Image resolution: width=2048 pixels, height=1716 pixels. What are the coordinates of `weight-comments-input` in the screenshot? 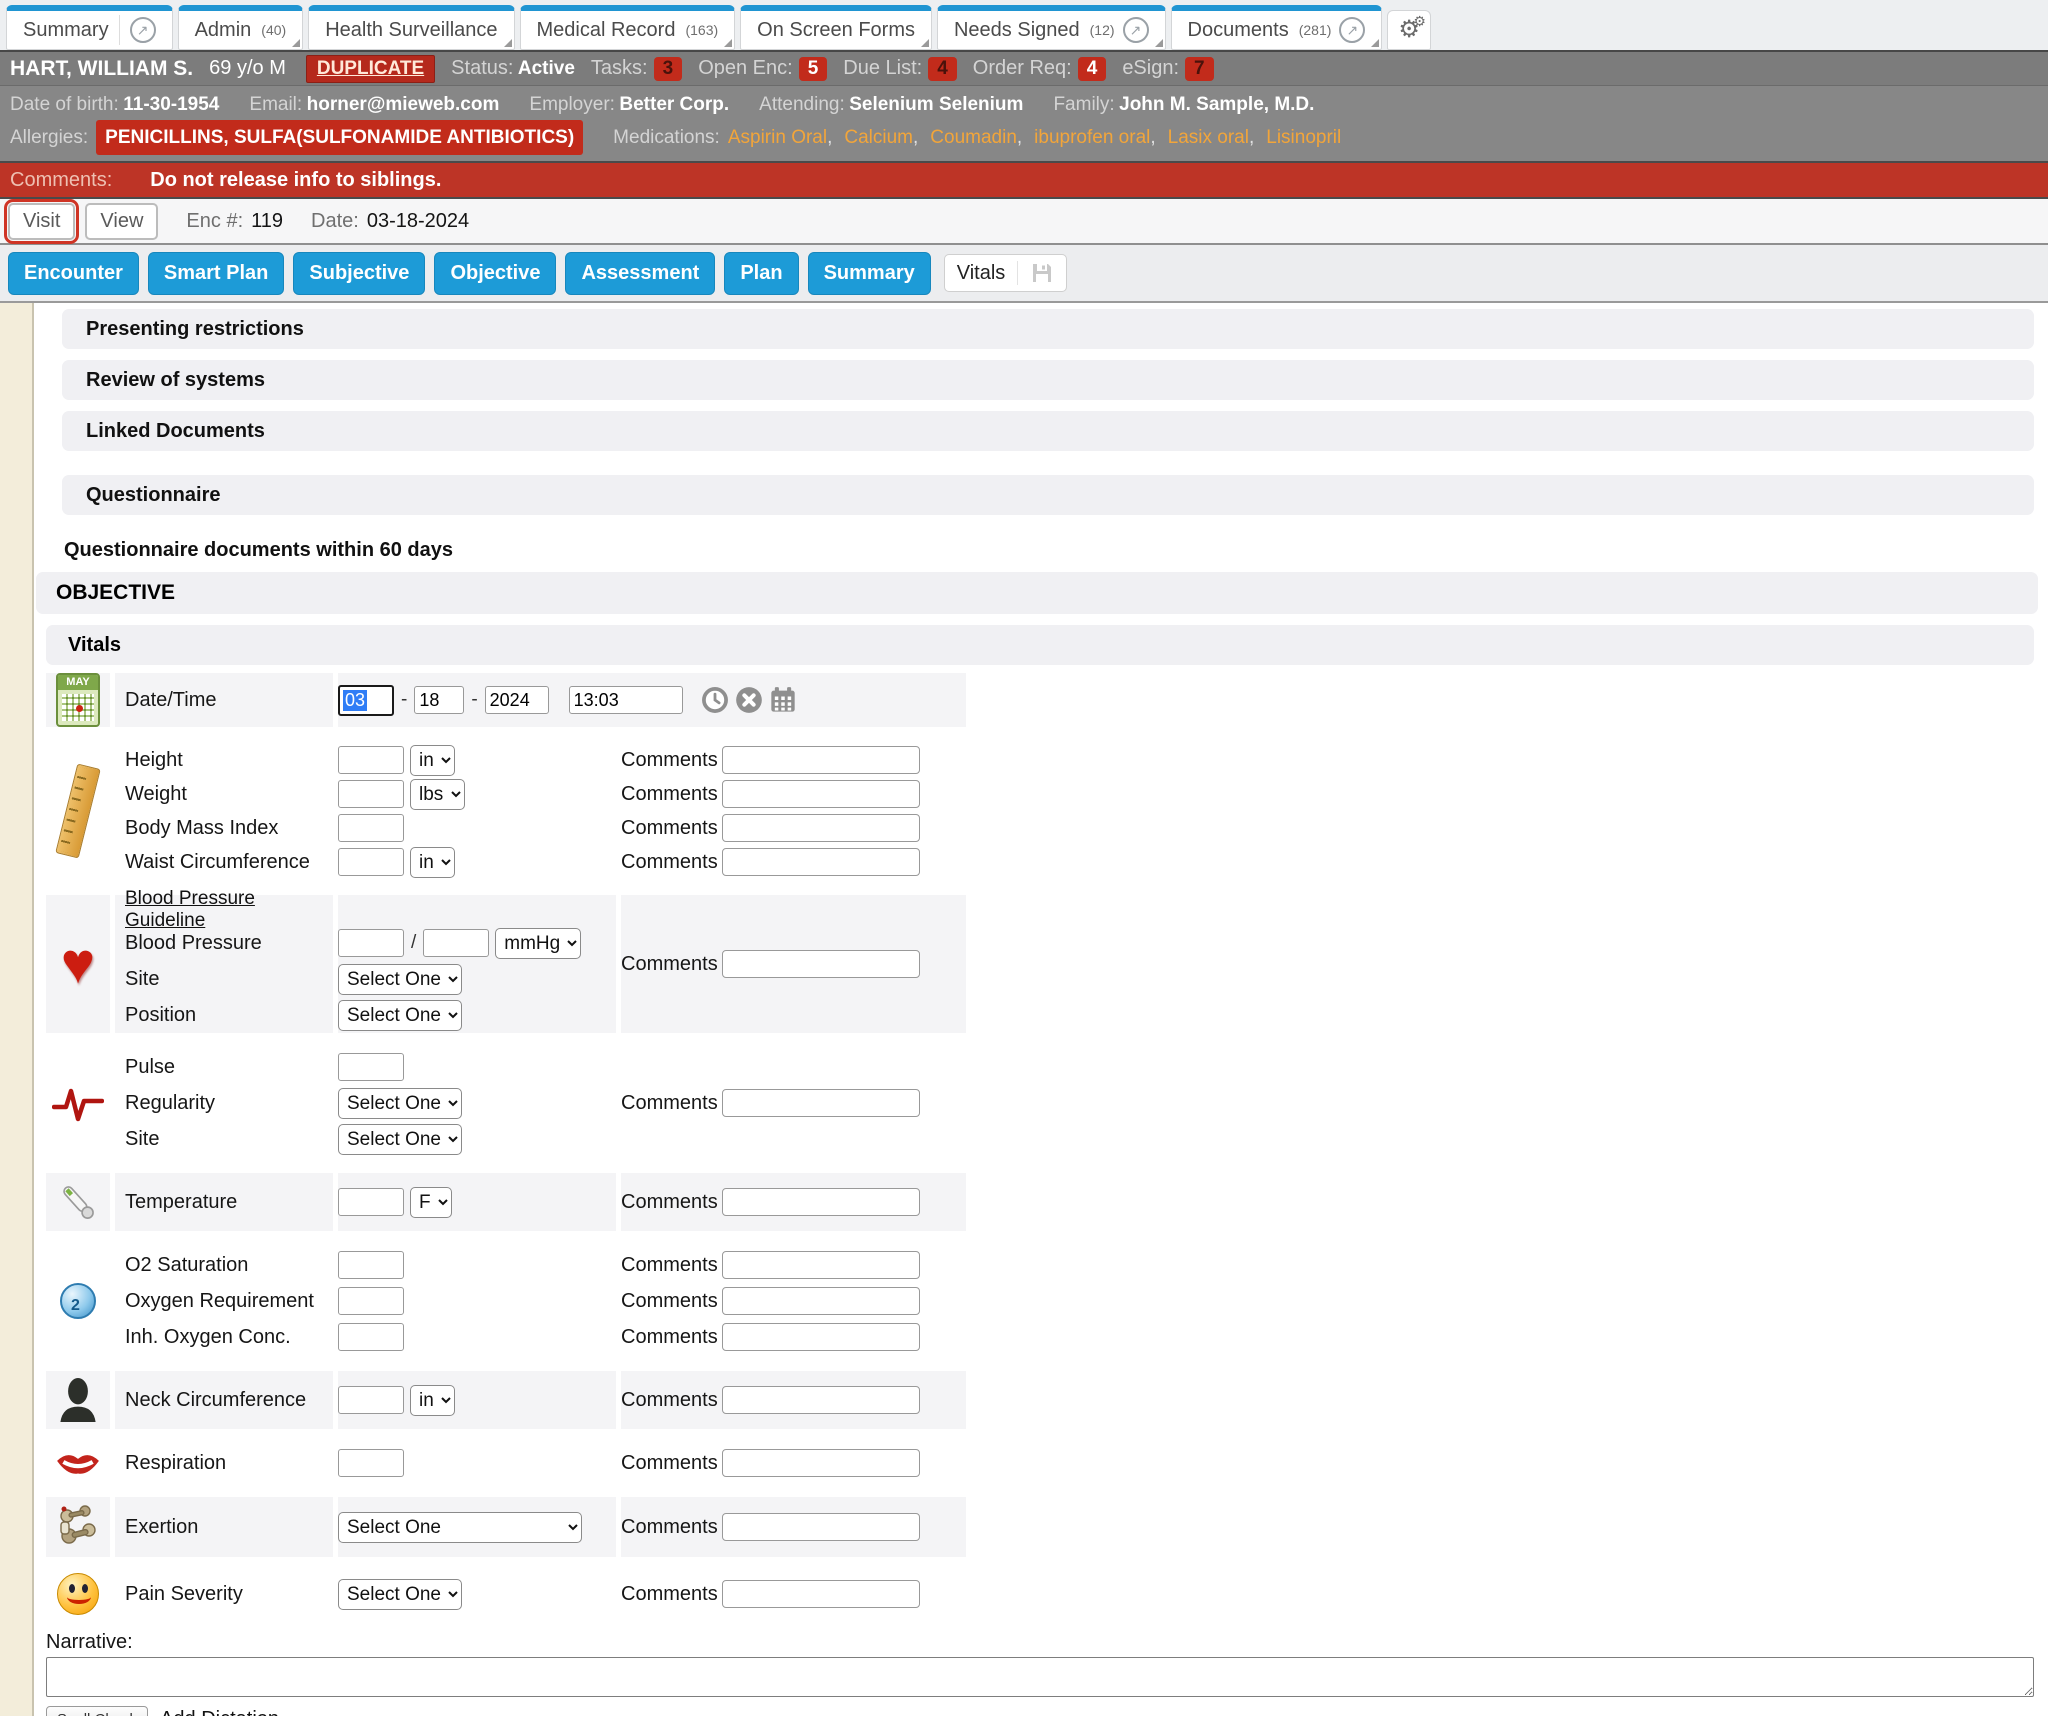 It's located at (820, 794).